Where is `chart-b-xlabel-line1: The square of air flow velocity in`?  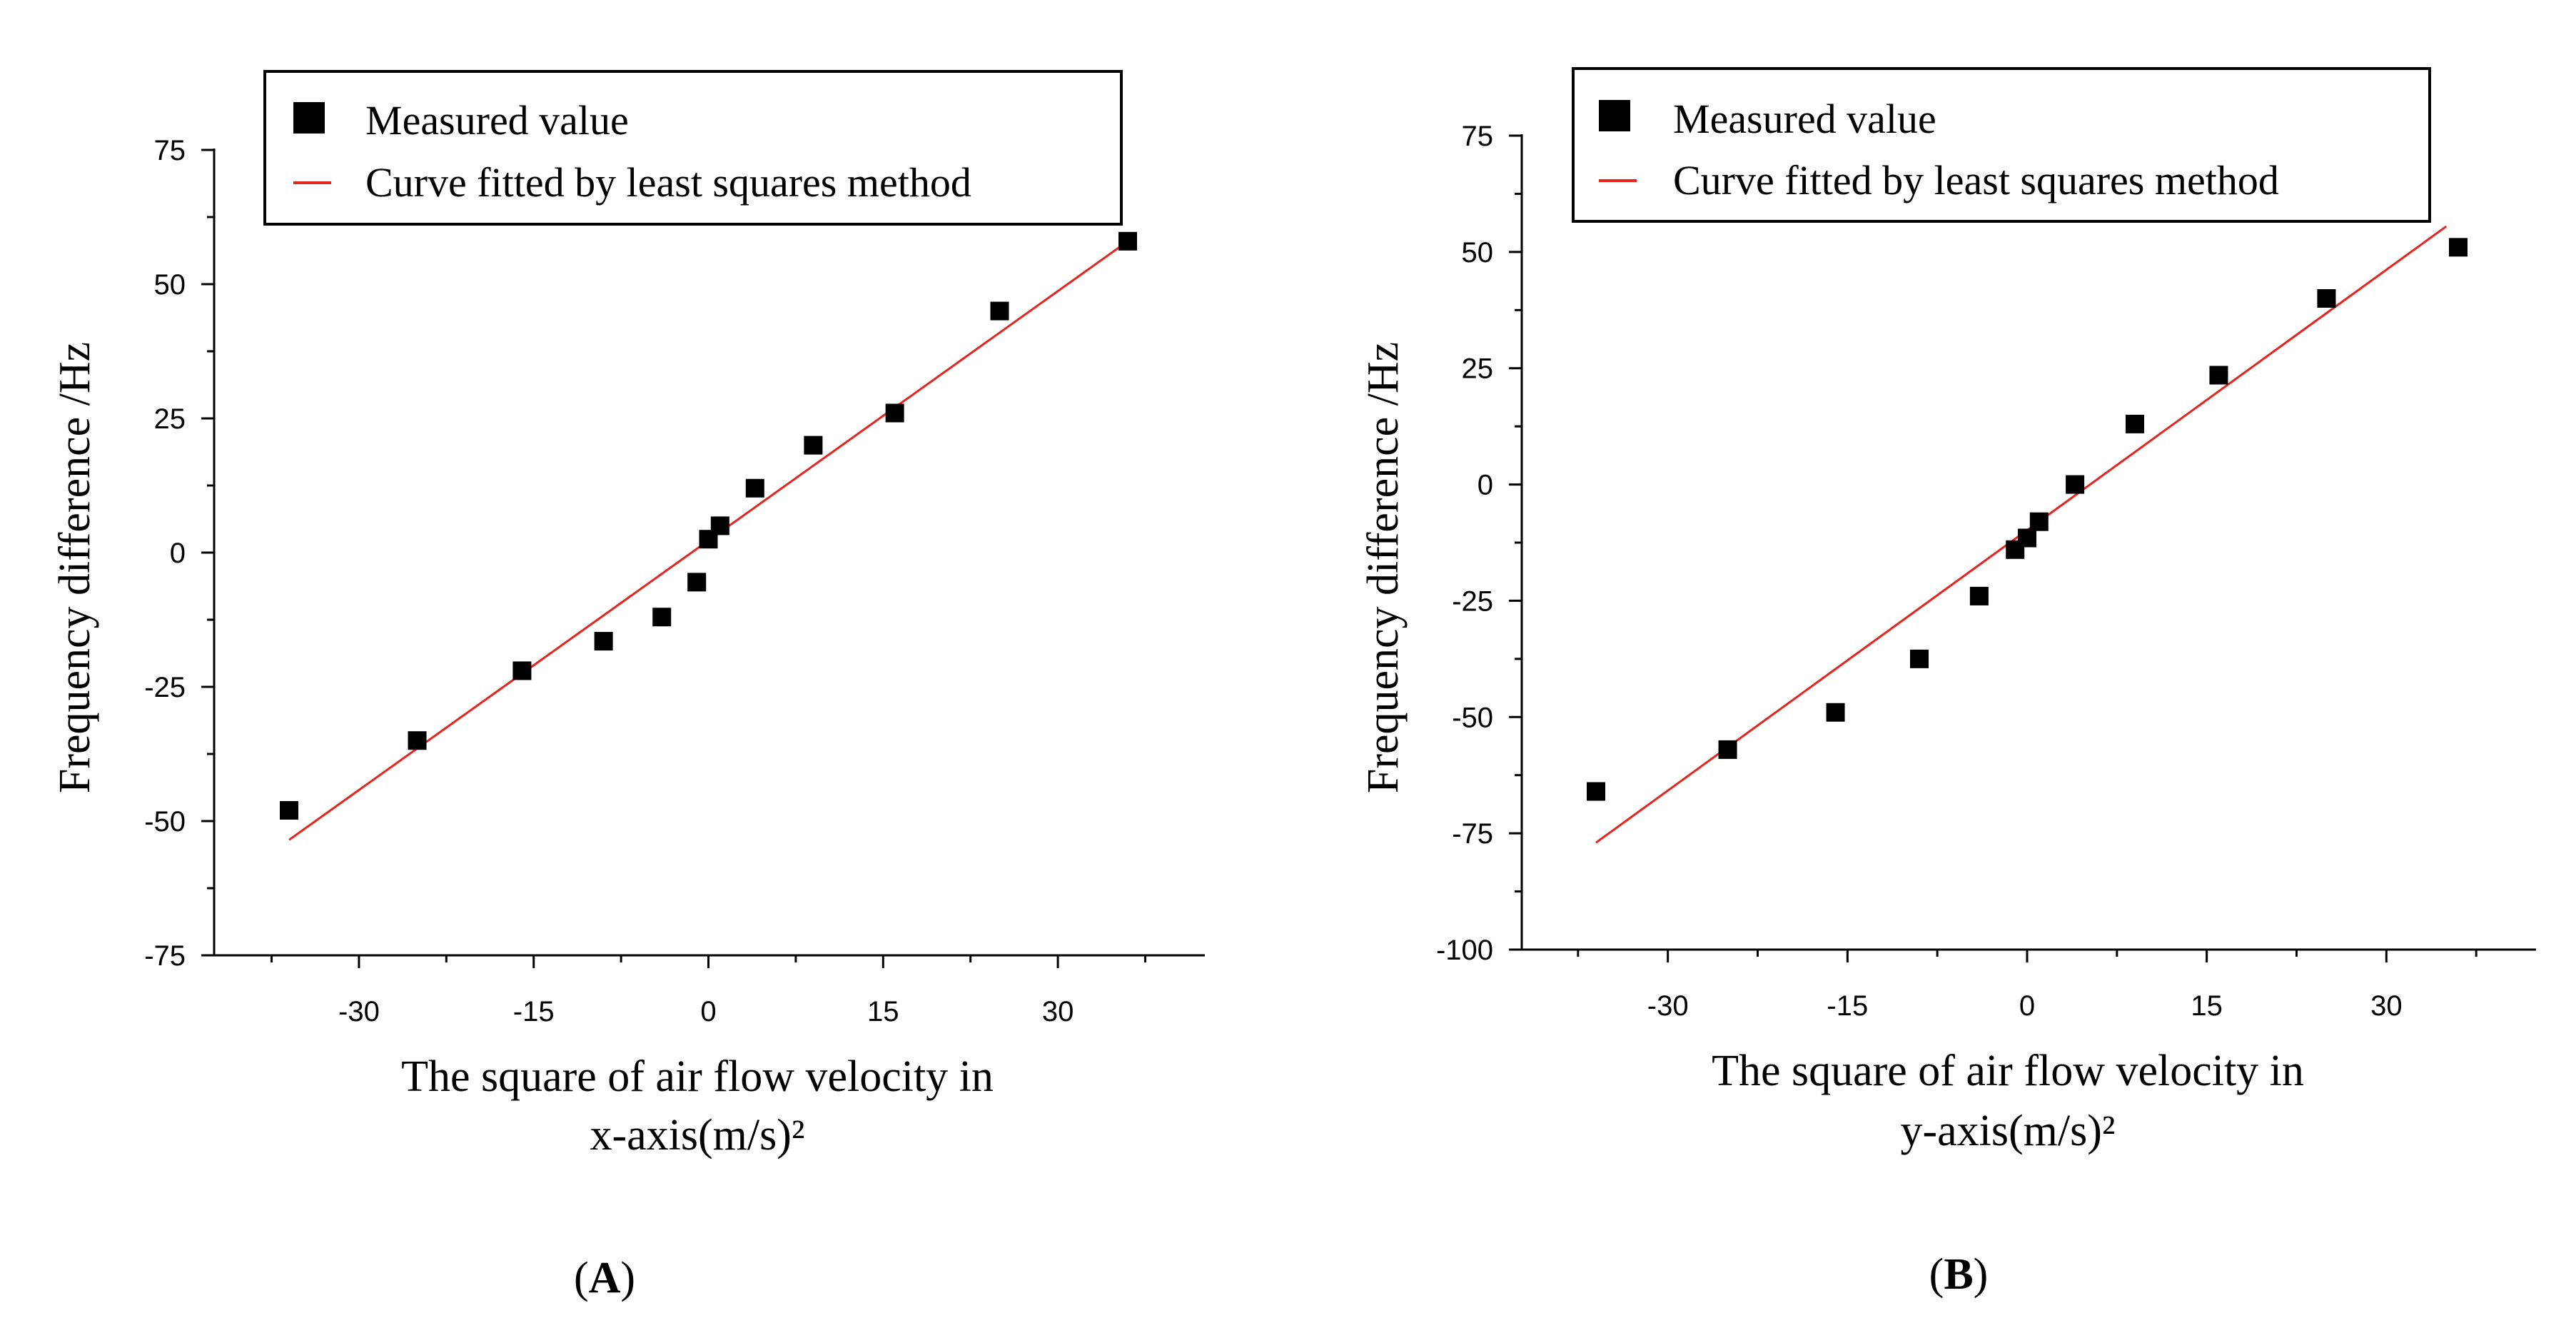
chart-b-xlabel-line1: The square of air flow velocity in is located at coordinates (2008, 1071).